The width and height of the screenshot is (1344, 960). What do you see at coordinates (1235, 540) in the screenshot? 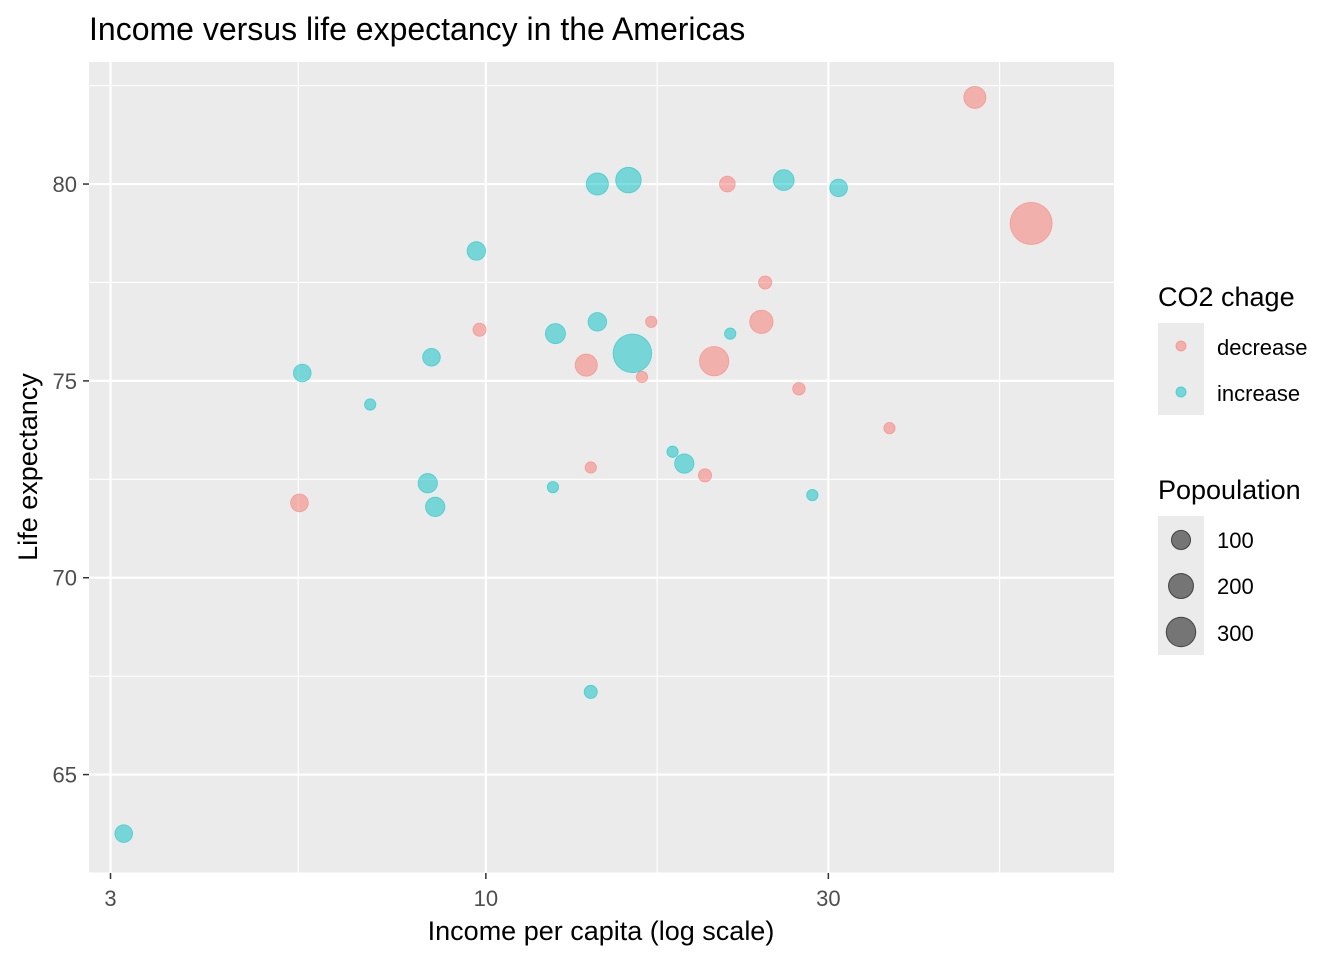
I see `legend-size-label-100: 100` at bounding box center [1235, 540].